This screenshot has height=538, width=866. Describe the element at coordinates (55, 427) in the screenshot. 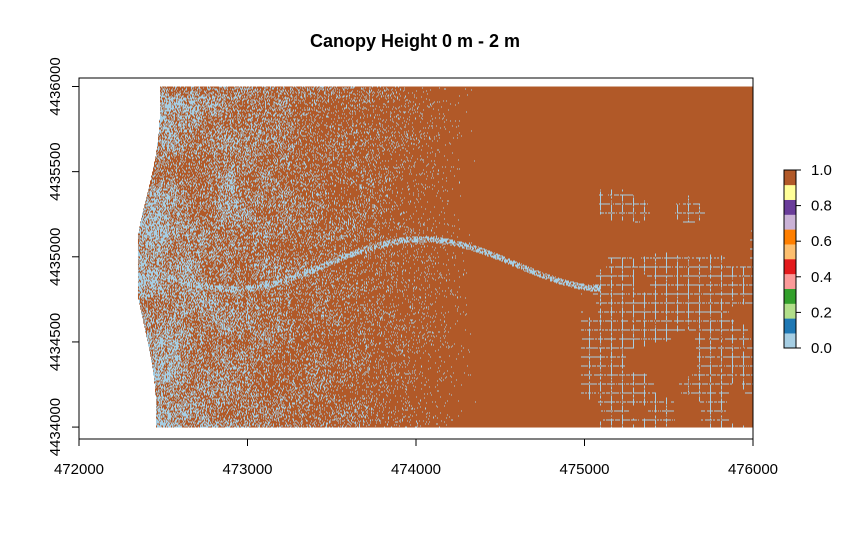

I see `y-tick-label: 4434000` at that location.